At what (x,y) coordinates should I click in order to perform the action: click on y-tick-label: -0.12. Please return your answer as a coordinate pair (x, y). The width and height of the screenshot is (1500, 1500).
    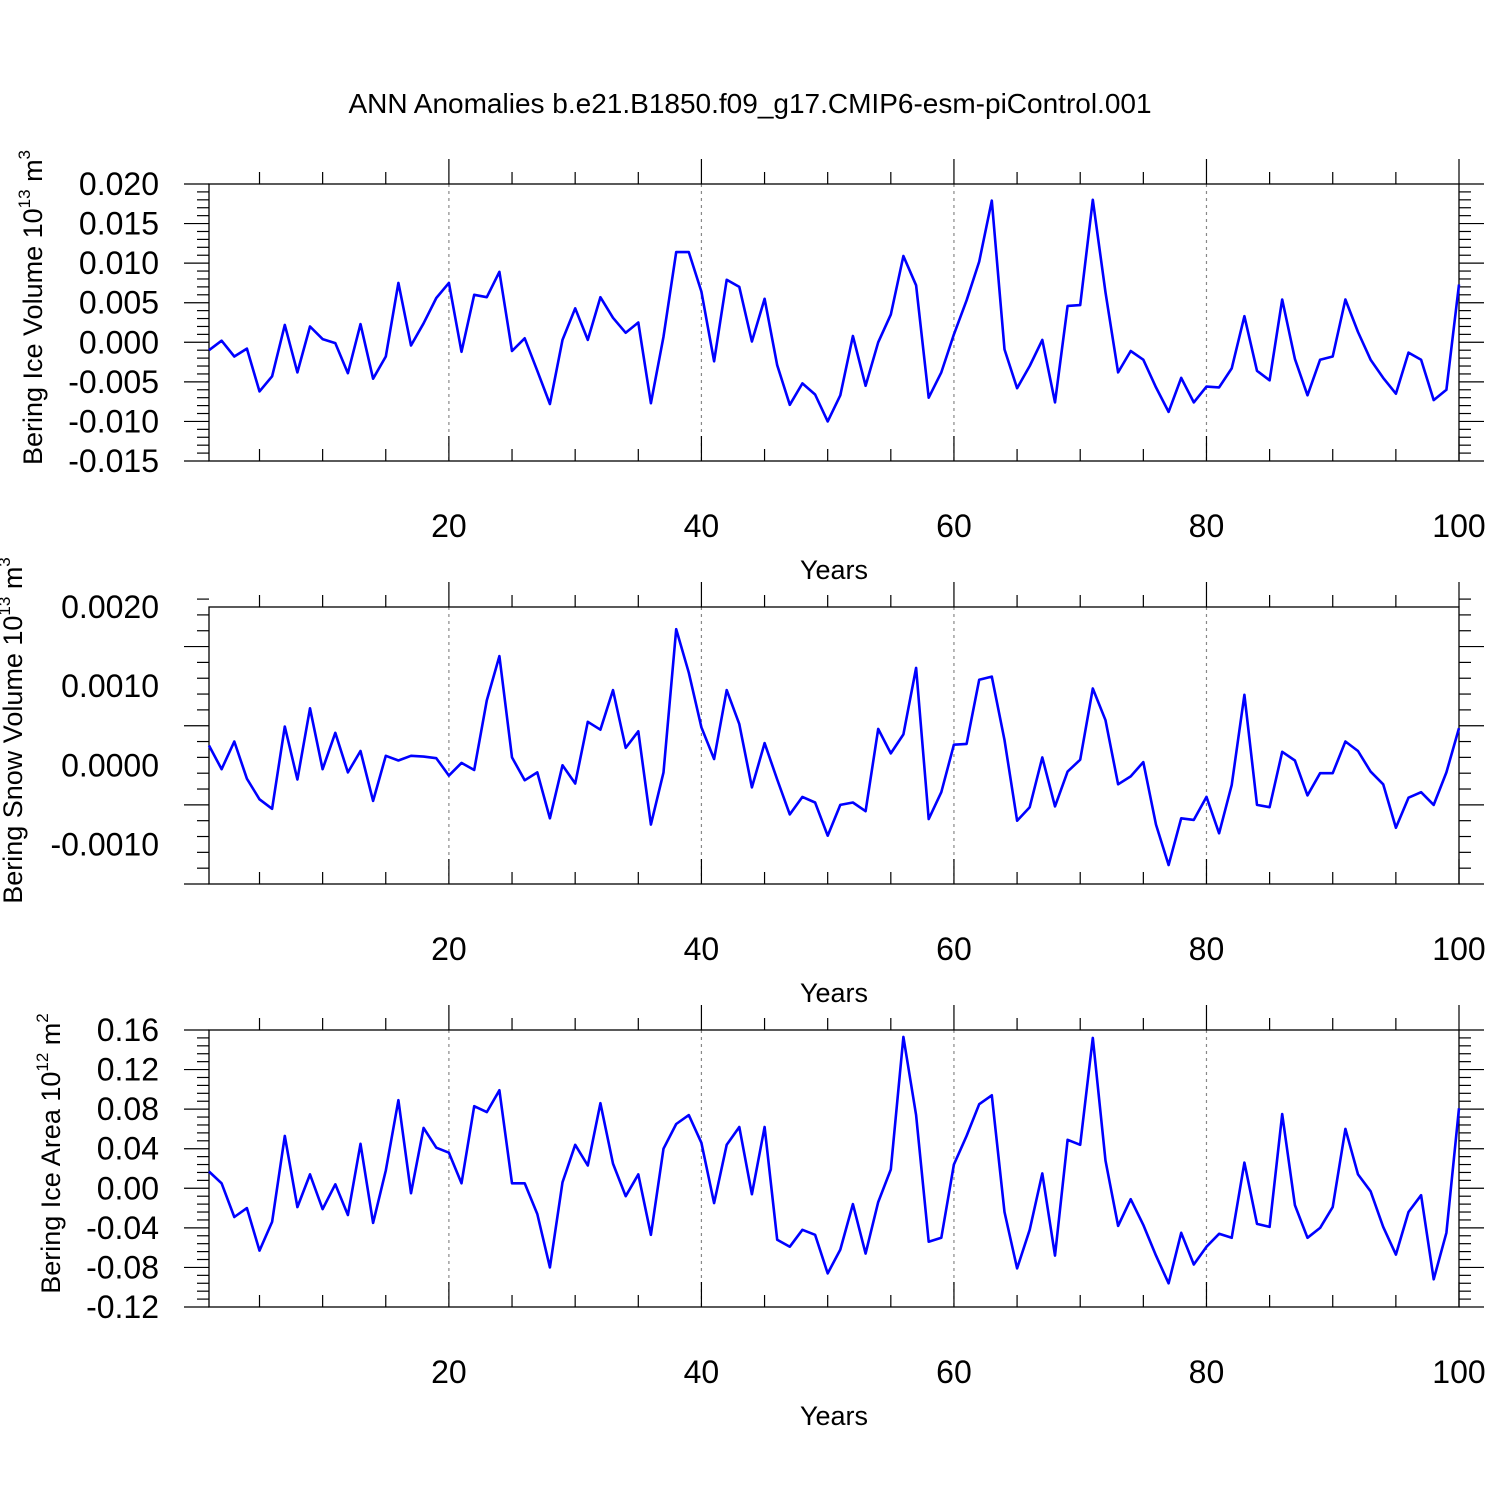
    Looking at the image, I should click on (122, 1307).